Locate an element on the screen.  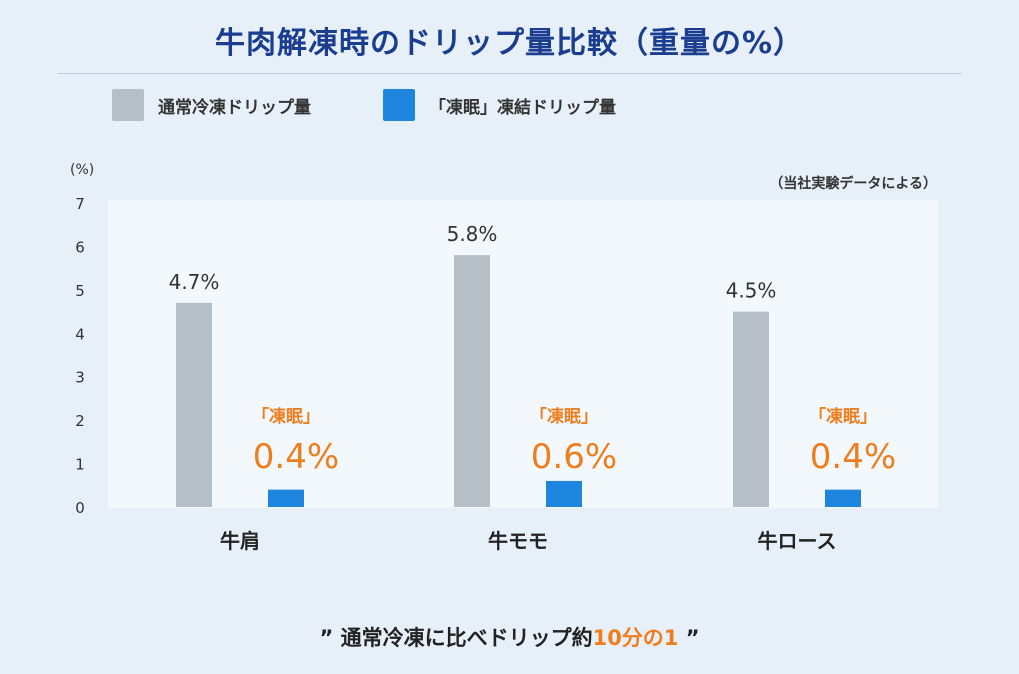
bar-tomin-label-2: 0.4% is located at coordinates (853, 457).